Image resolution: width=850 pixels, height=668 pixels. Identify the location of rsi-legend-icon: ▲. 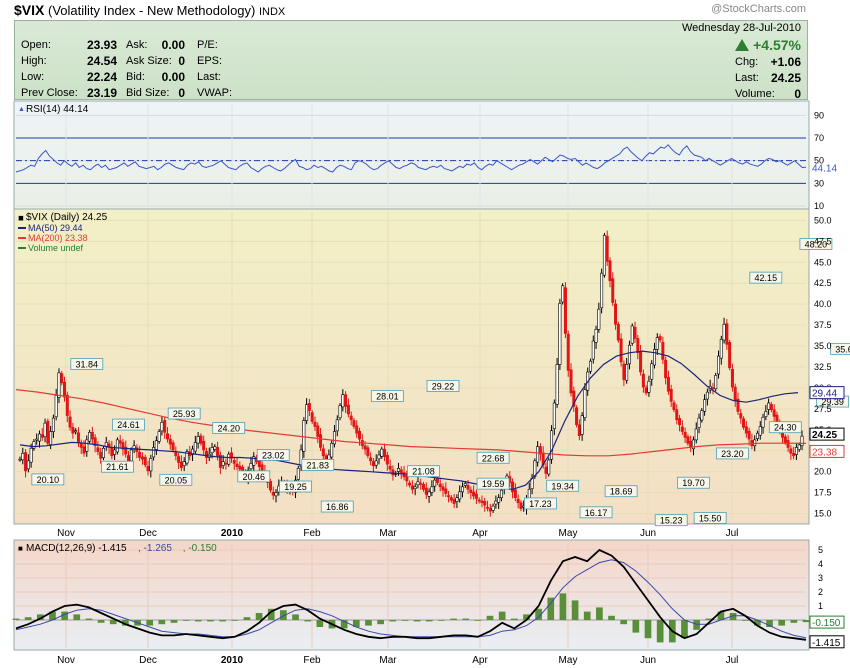
(21, 109).